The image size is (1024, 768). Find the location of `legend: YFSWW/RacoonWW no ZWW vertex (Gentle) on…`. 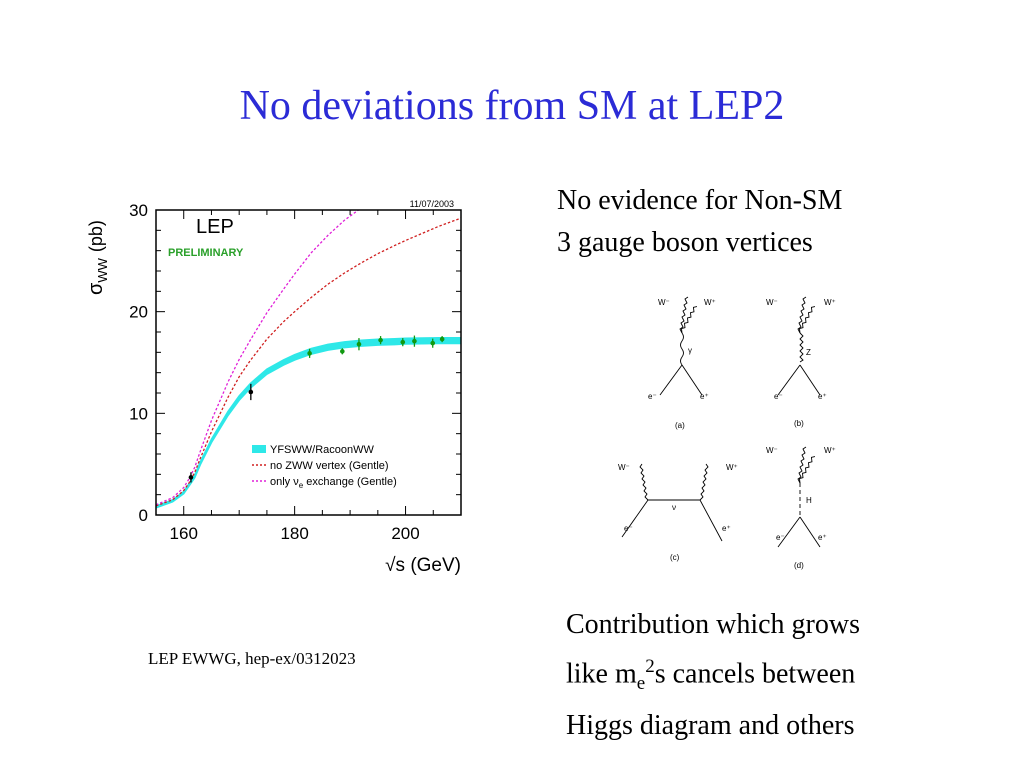

legend: YFSWW/RacoonWW no ZWW vertex (Gentle) on… is located at coordinates (324, 467).